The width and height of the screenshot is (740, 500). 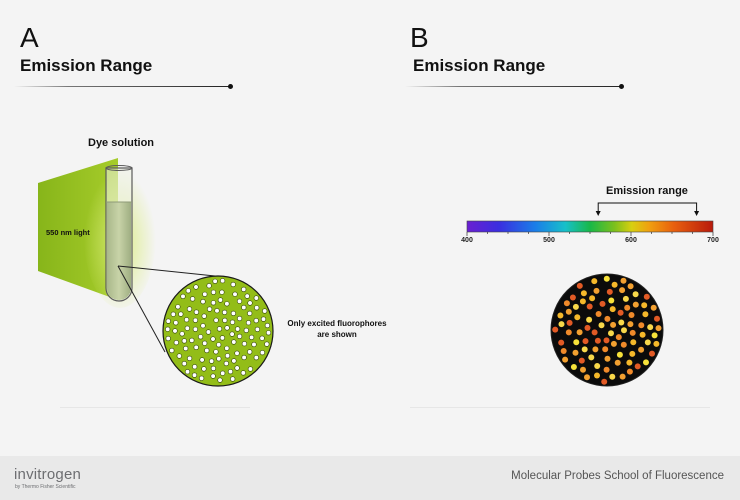 What do you see at coordinates (119, 168) in the screenshot?
I see `tube-rim` at bounding box center [119, 168].